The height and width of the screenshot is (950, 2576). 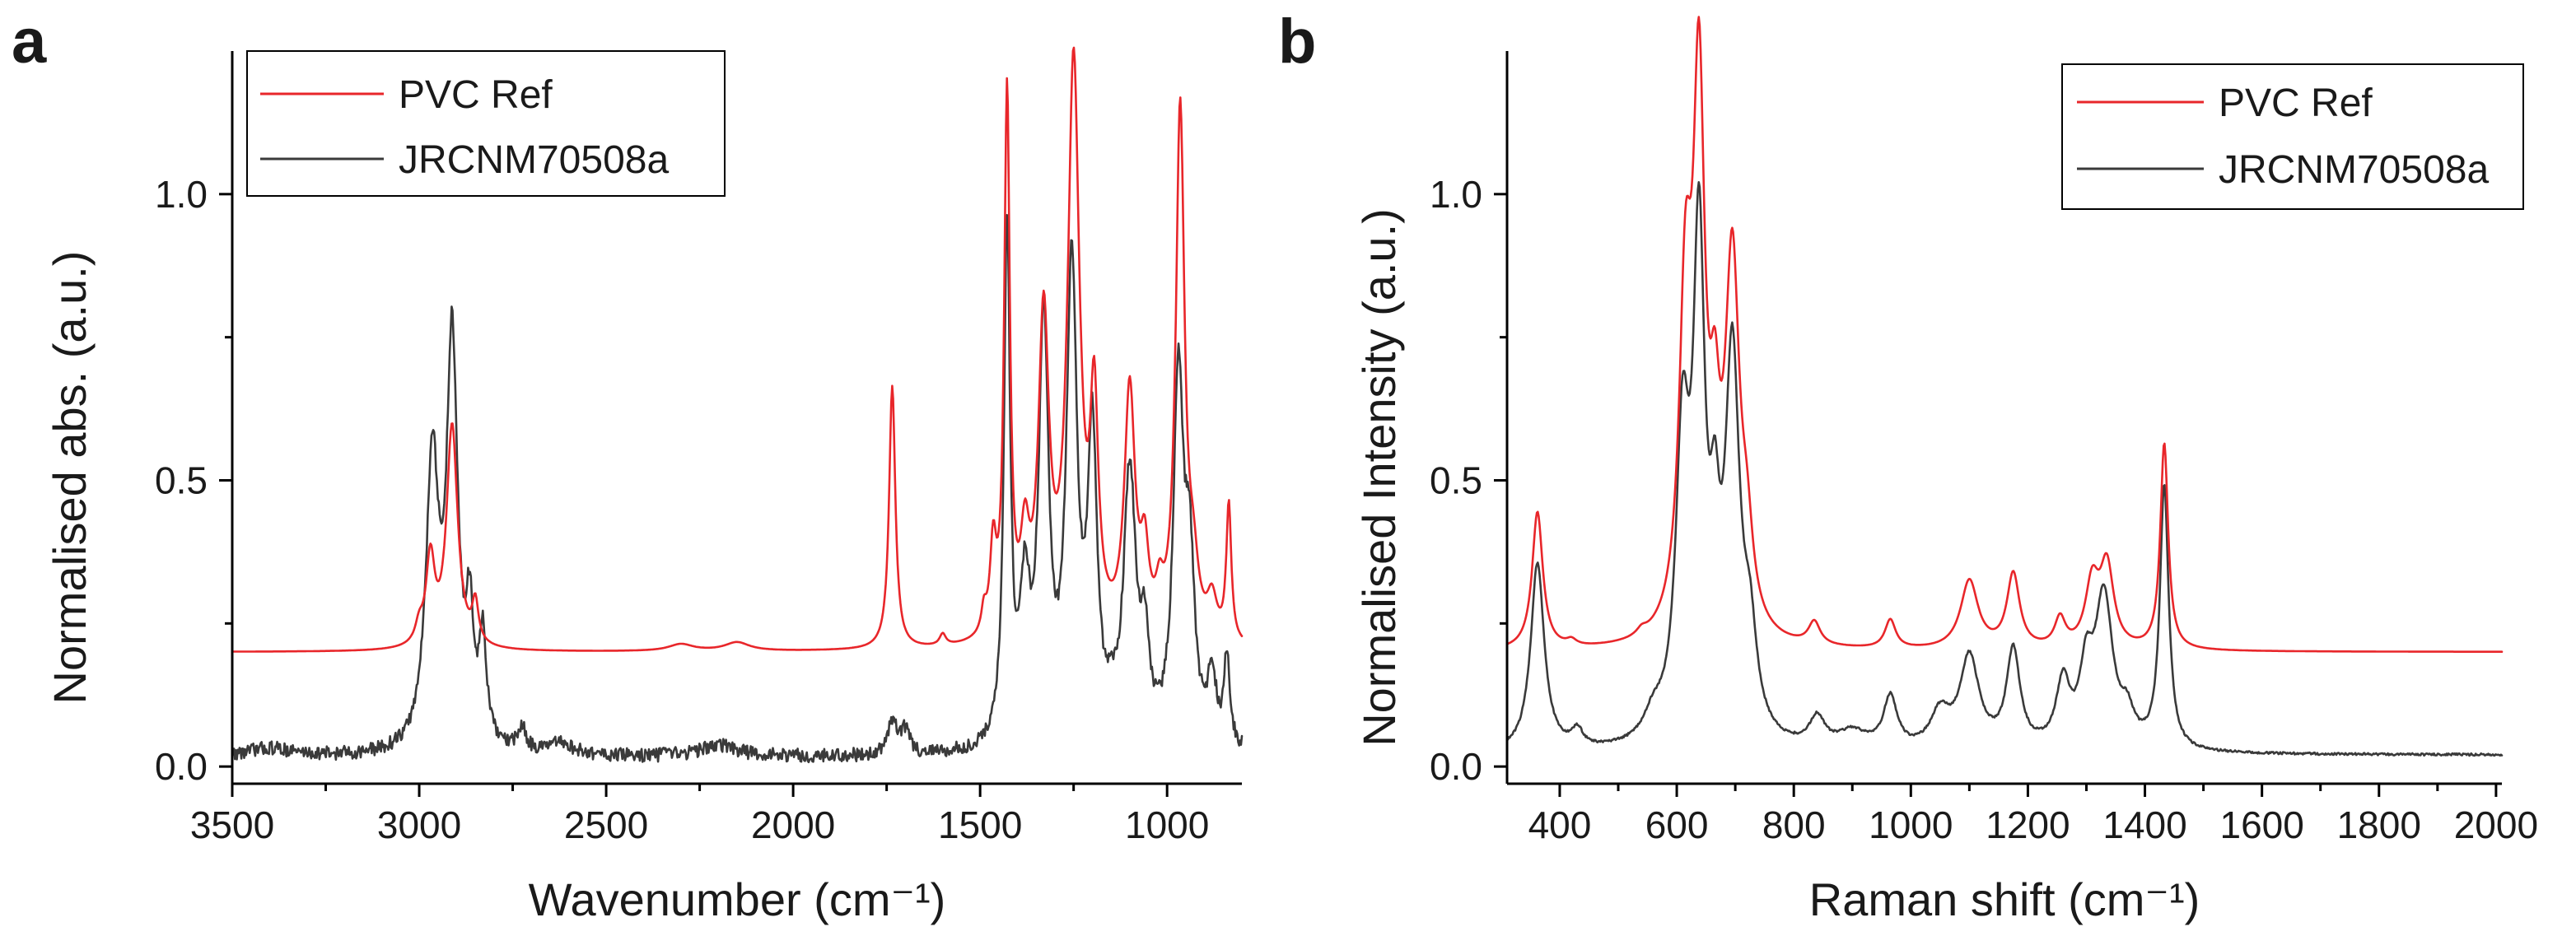 I want to click on panel-a-legend-box, so click(x=486, y=123).